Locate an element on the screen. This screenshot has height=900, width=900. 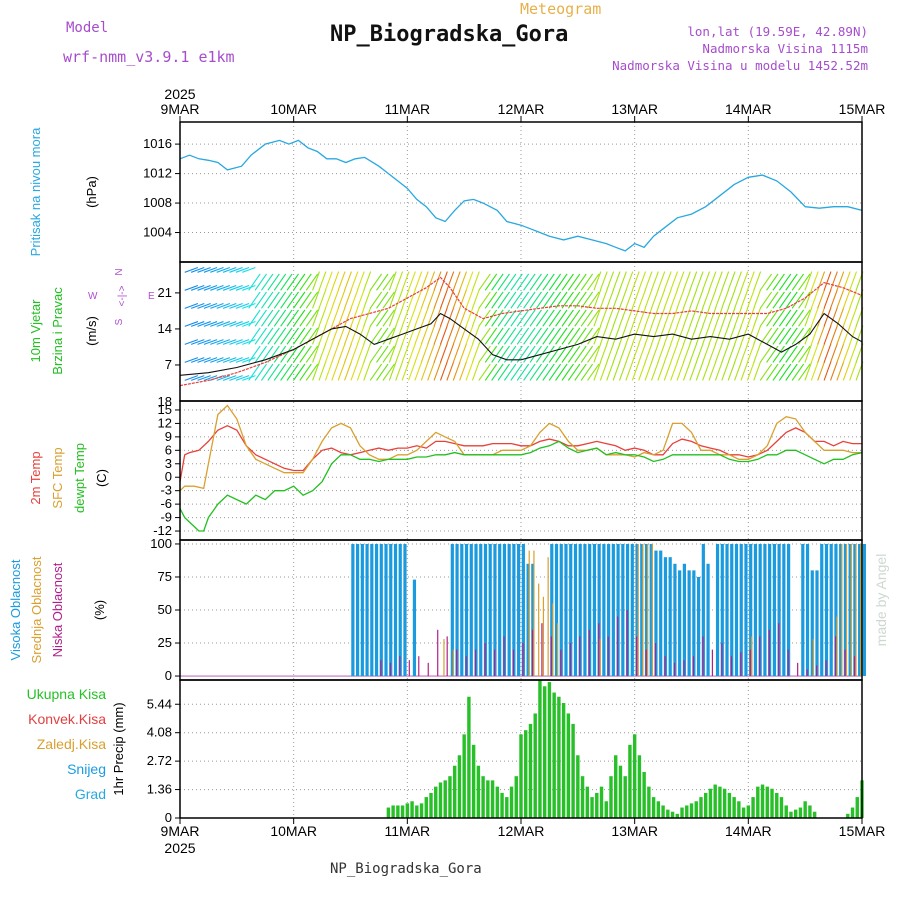
y-tick-label: 14 is located at coordinates (165, 328).